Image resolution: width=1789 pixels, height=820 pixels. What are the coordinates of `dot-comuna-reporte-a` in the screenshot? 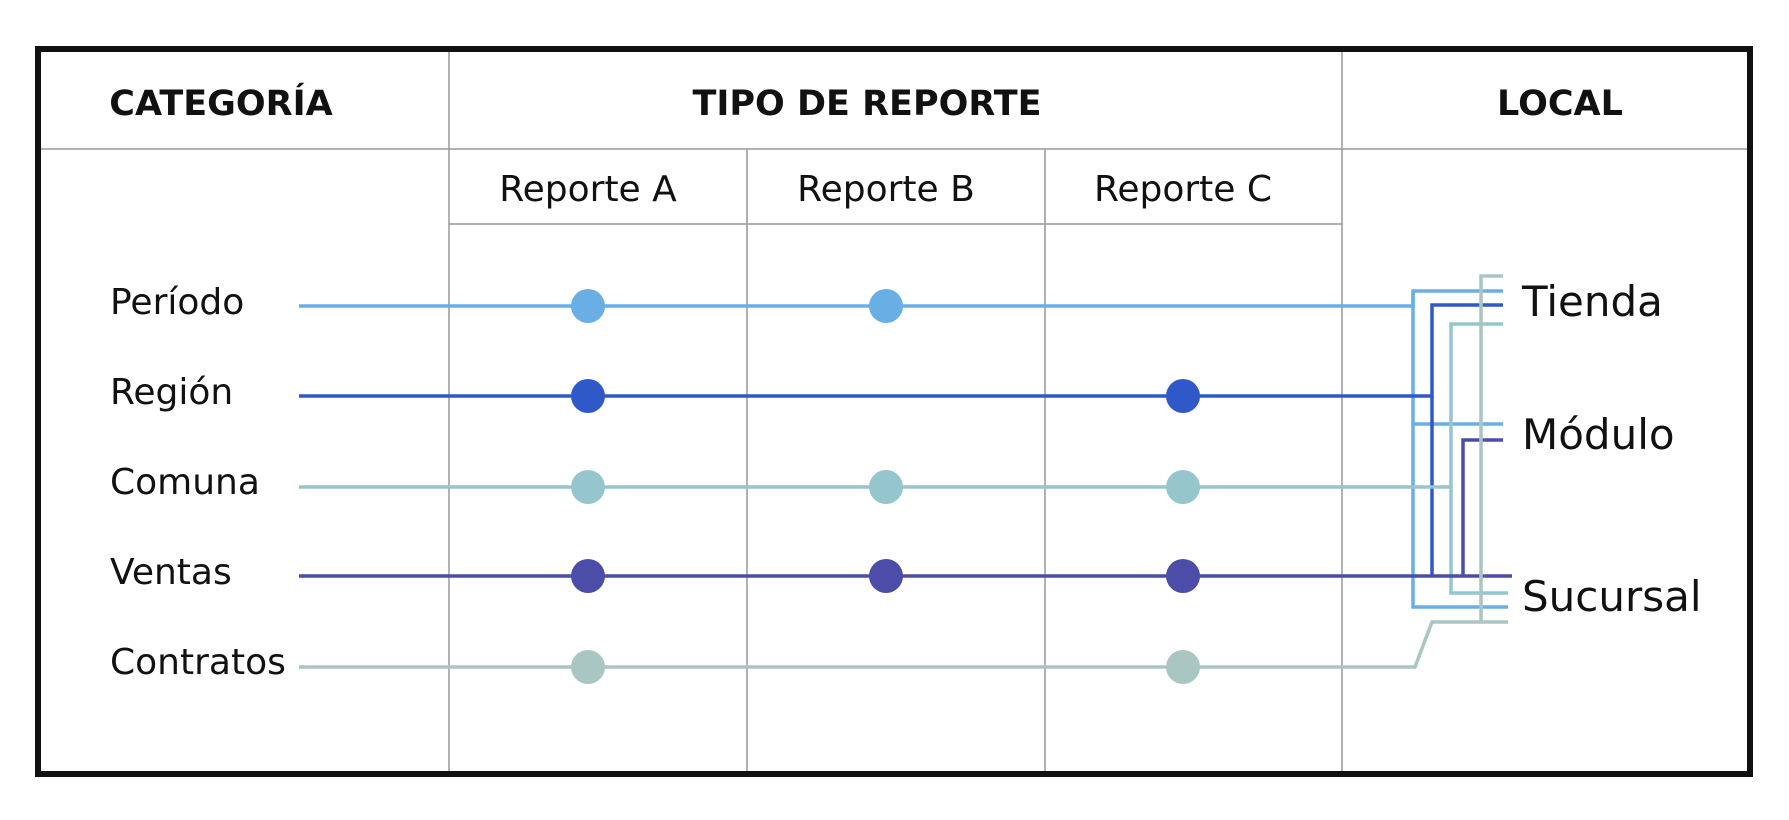 It's located at (588, 487).